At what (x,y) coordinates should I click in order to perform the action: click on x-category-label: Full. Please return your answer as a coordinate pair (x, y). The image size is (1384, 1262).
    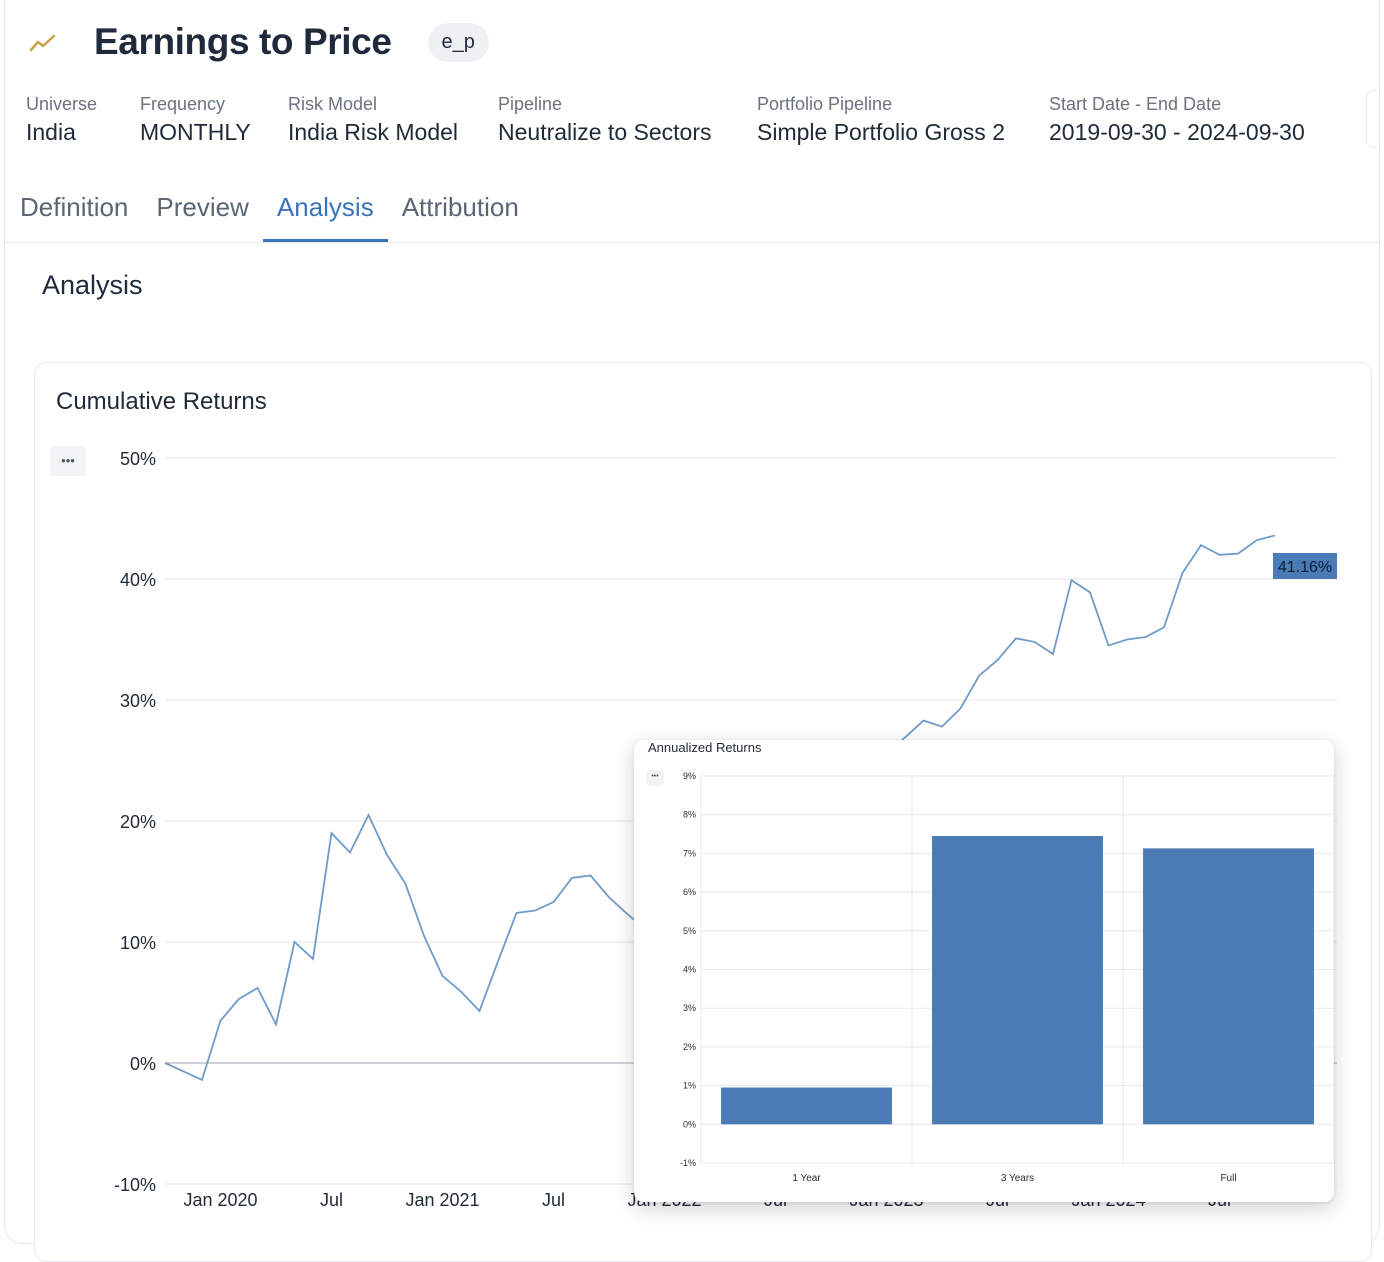
    Looking at the image, I should click on (1228, 1178).